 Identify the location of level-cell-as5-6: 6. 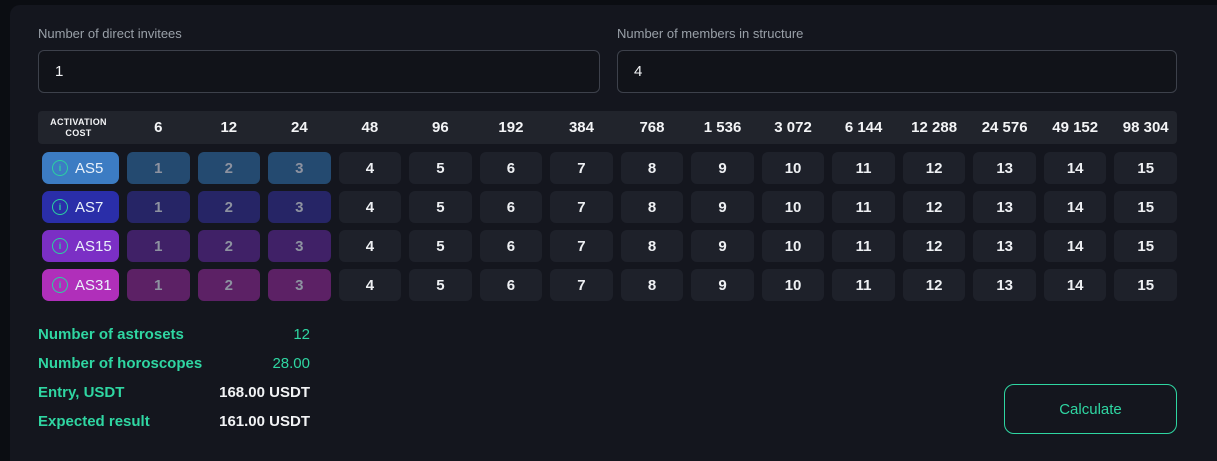
(511, 168).